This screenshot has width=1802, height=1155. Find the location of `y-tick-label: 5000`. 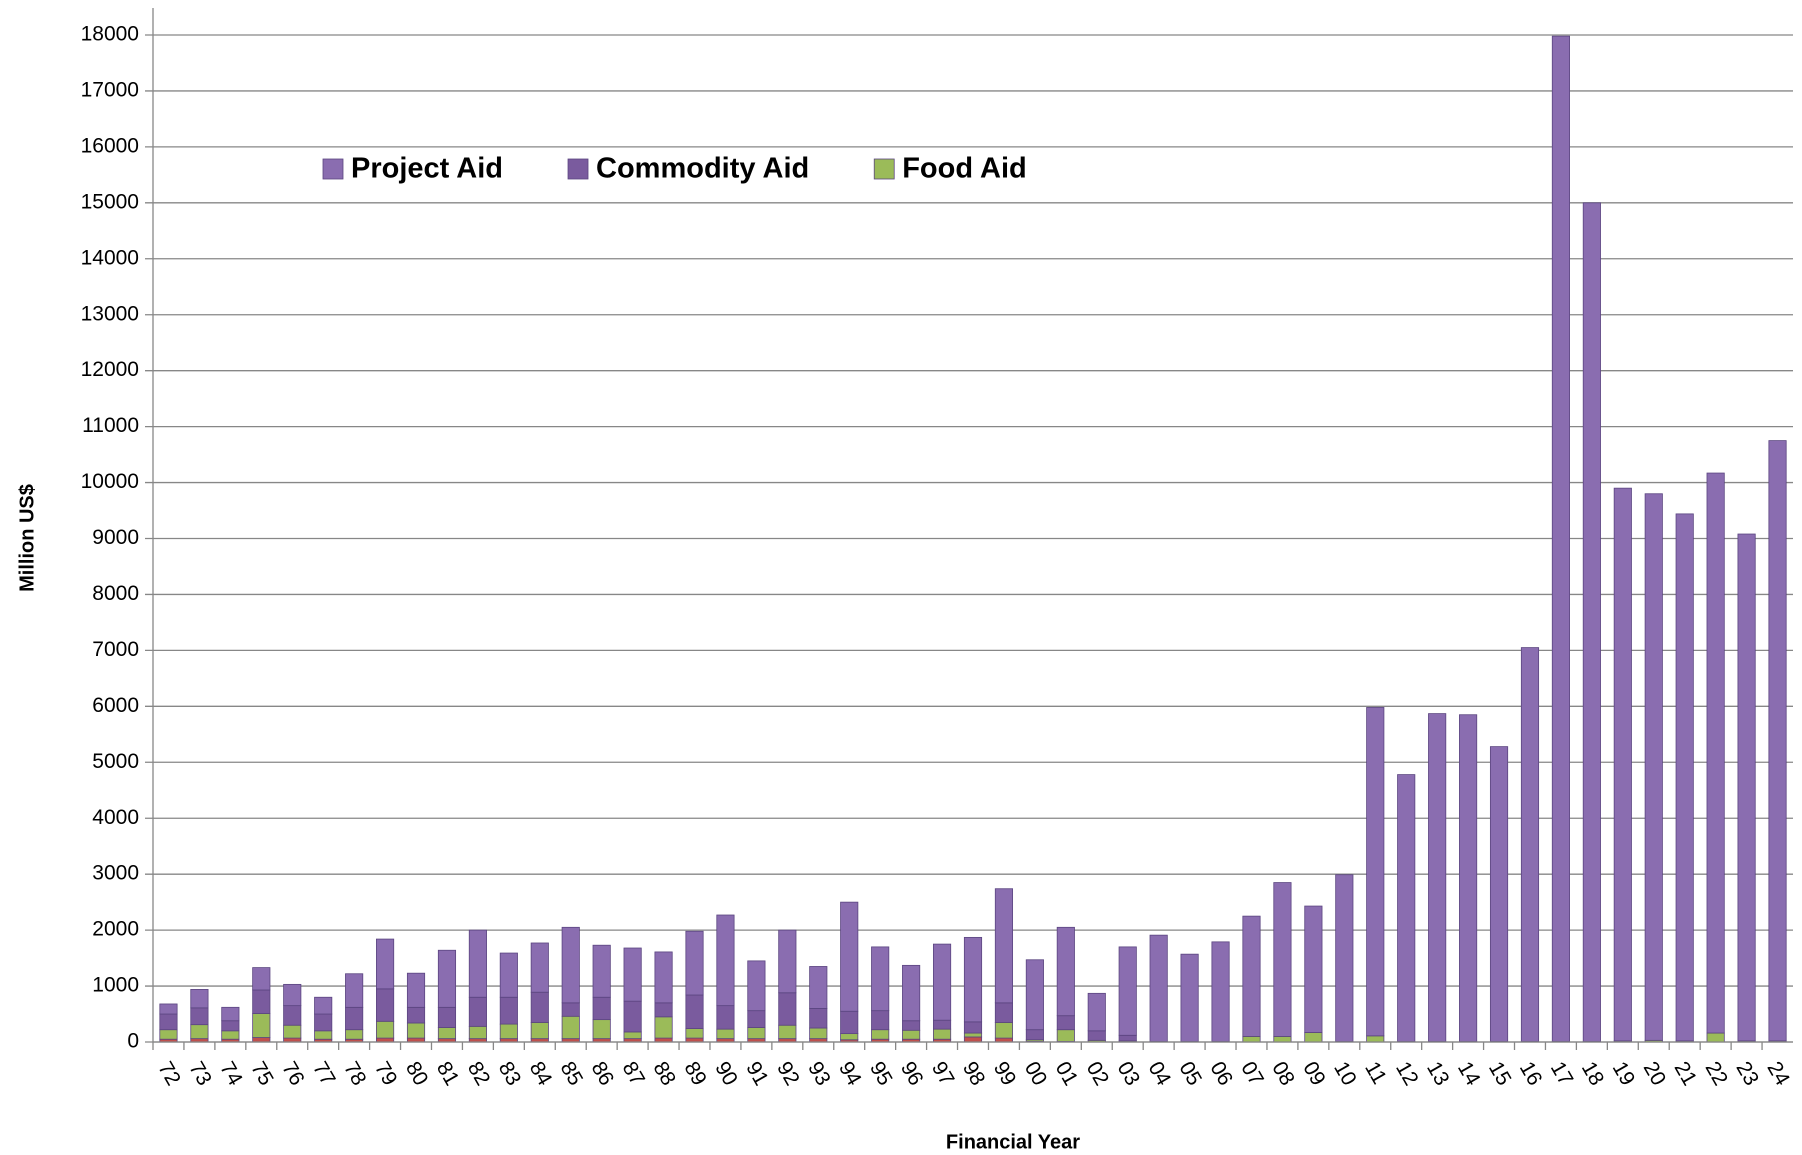

y-tick-label: 5000 is located at coordinates (115, 761).